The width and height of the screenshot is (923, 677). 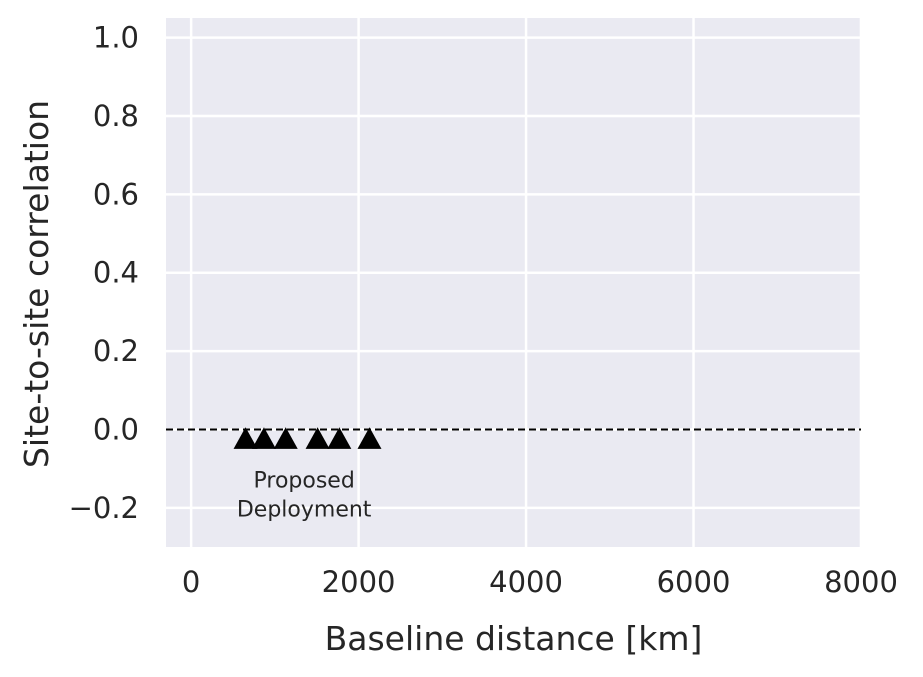 I want to click on y-tick-label-1: 0.0, so click(x=116, y=429).